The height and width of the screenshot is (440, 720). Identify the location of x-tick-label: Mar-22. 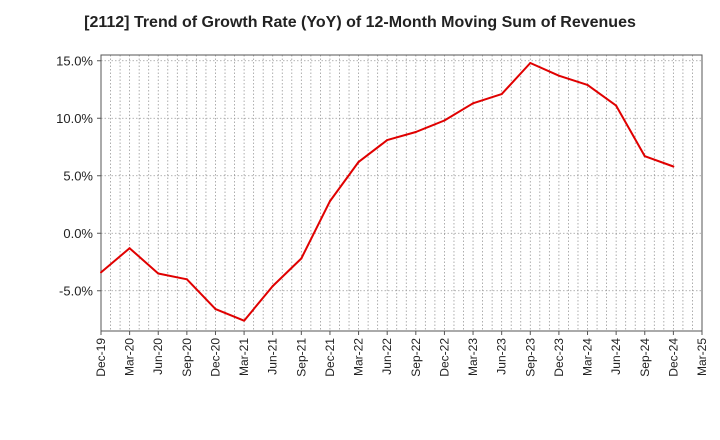
(359, 357).